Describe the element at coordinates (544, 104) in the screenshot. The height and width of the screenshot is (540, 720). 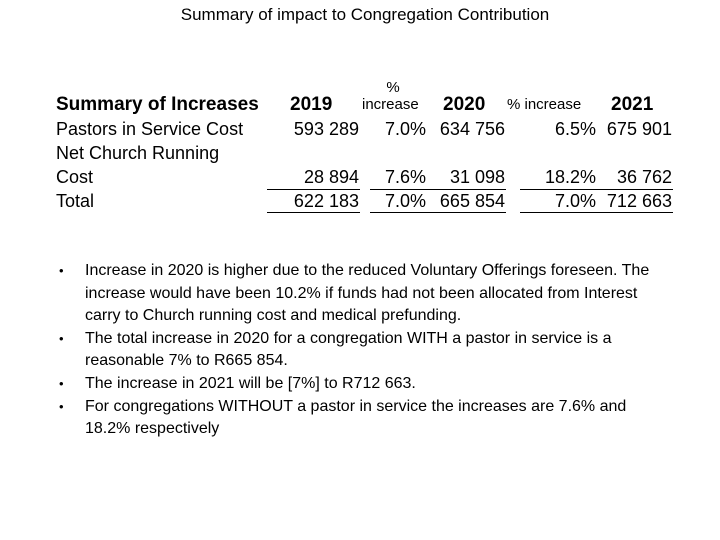
I see `header-pct2: % increase` at that location.